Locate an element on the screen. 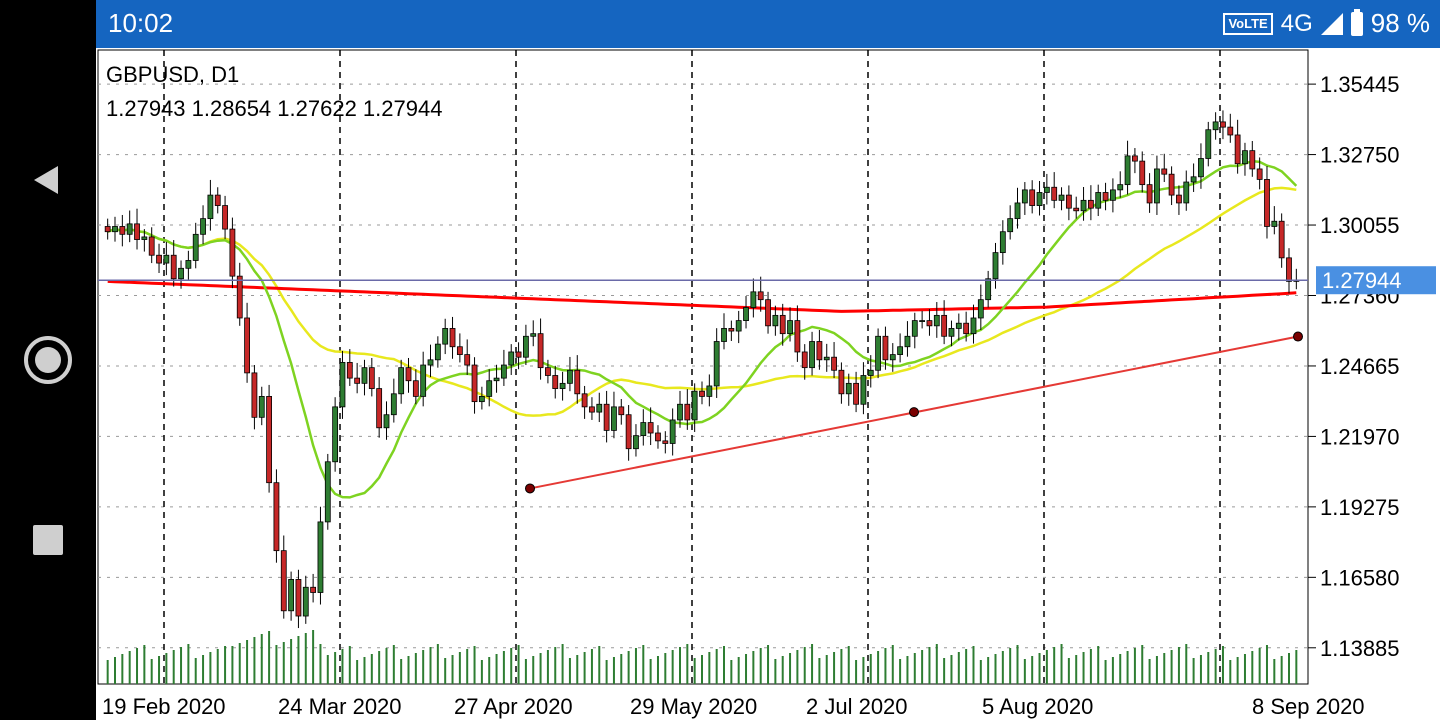 This screenshot has height=720, width=1440. y-tick-label: 1.21970 is located at coordinates (1360, 436).